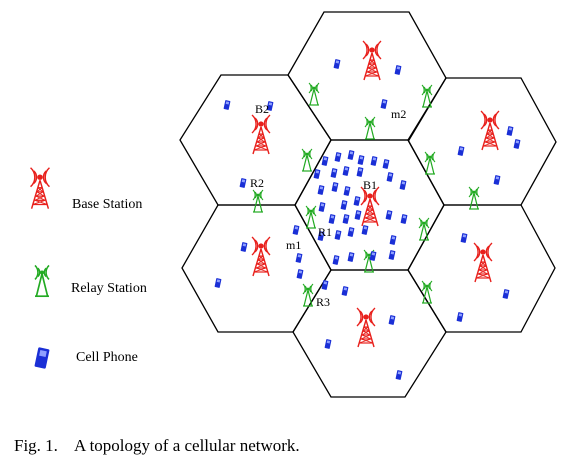  What do you see at coordinates (187, 445) in the screenshot?
I see `figure-caption-text: A topology of a cellular network.` at bounding box center [187, 445].